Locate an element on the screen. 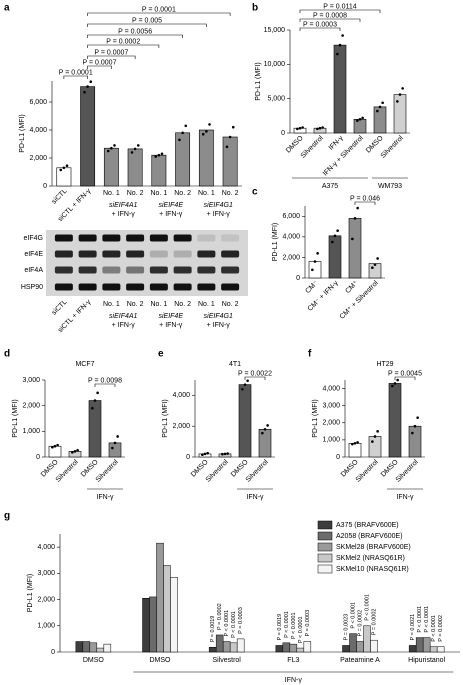 The image size is (463, 685). panel-label: e is located at coordinates (161, 354).